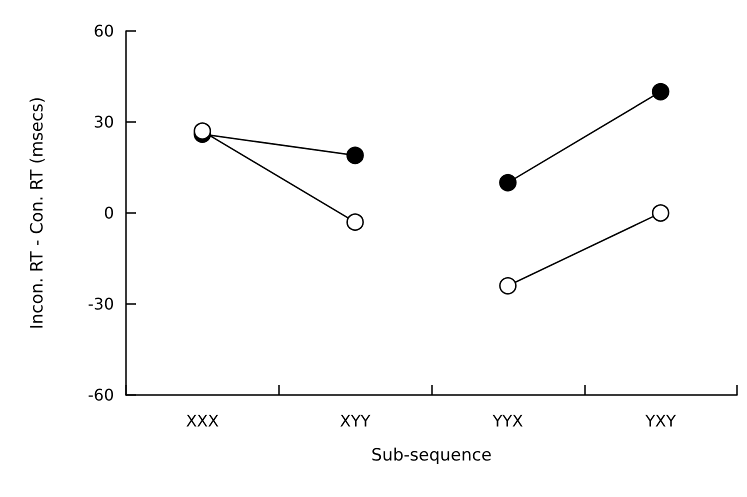 The image size is (747, 497). I want to click on x-tick-label: XYY, so click(355, 421).